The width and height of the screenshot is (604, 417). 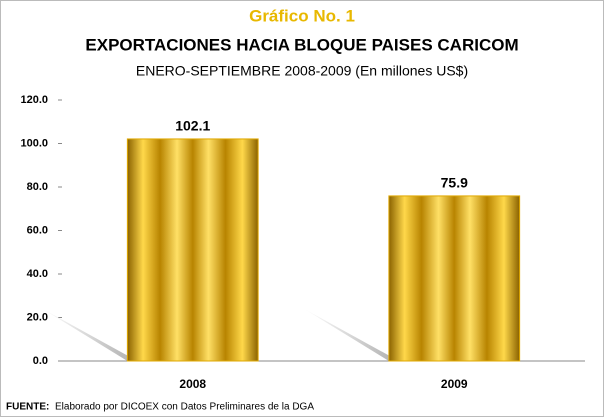 What do you see at coordinates (192, 384) in the screenshot?
I see `x-tick-label: 2008` at bounding box center [192, 384].